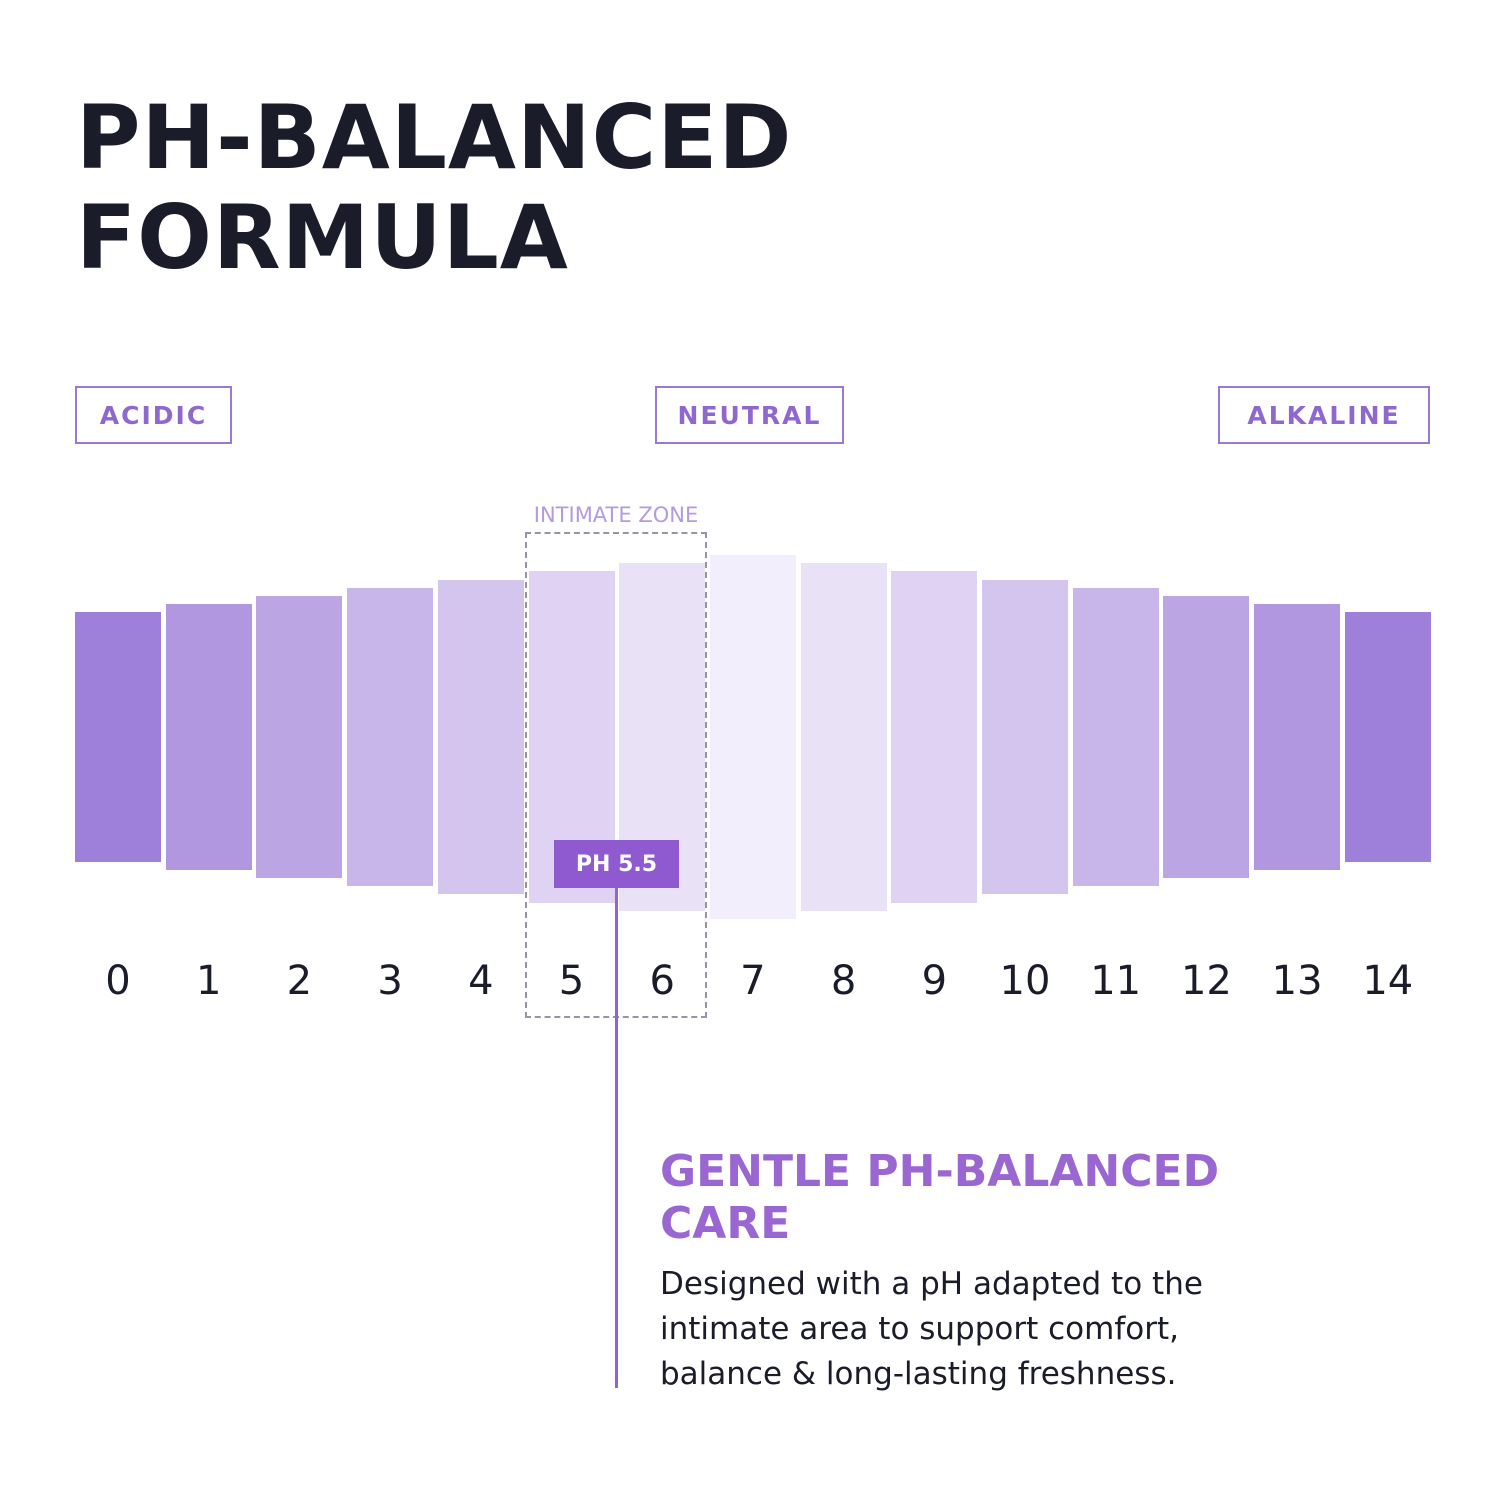  What do you see at coordinates (843, 981) in the screenshot?
I see `ph-tick-8: 8` at bounding box center [843, 981].